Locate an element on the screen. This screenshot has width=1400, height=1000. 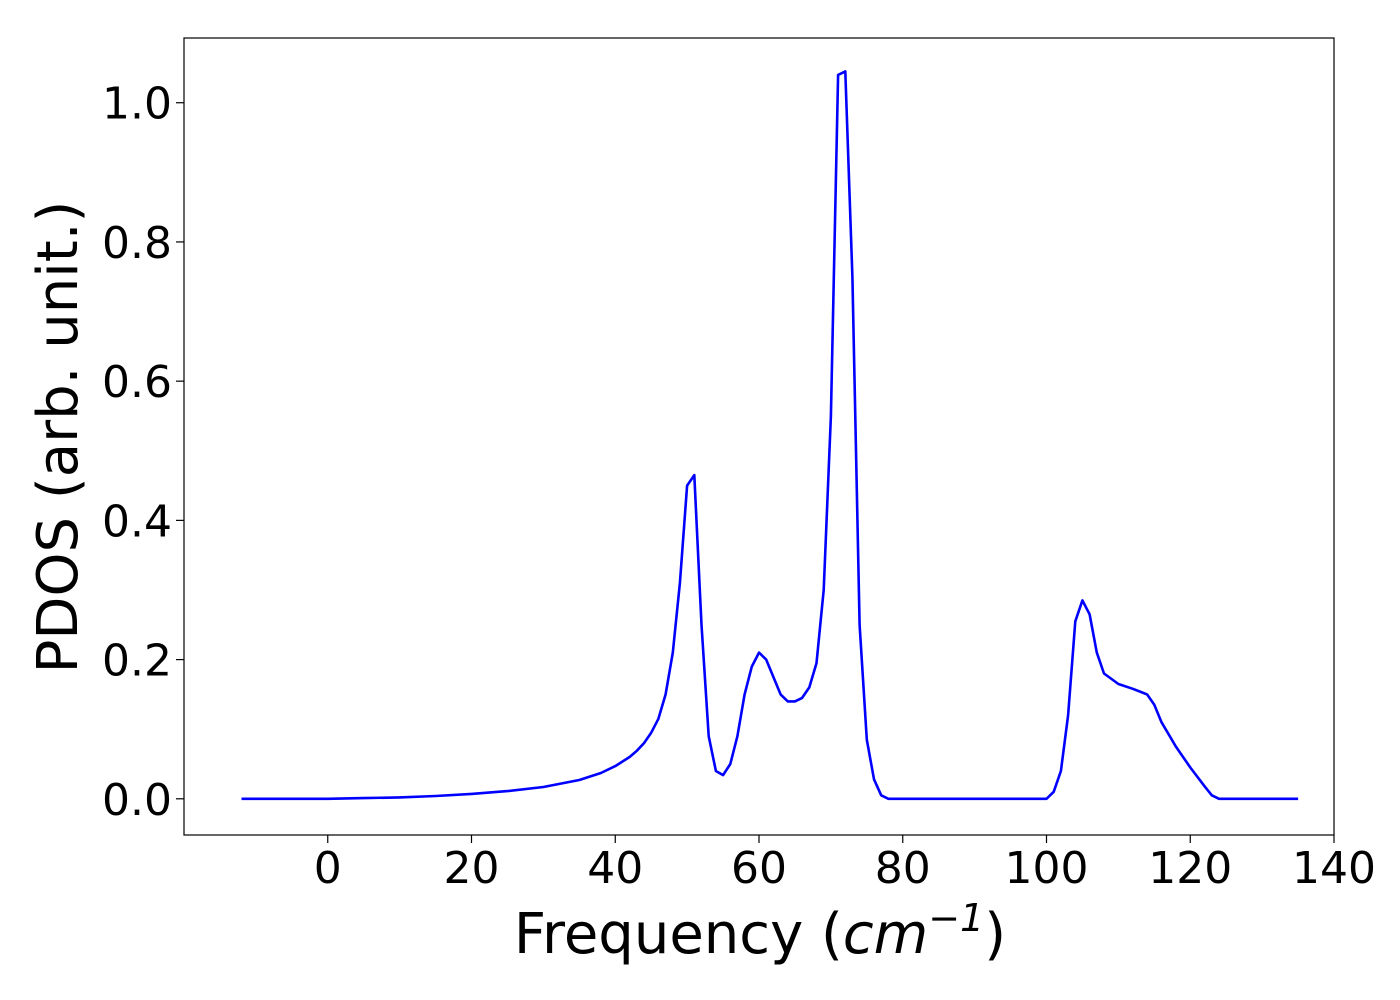
x-axis-label: Frequency (cm−1) is located at coordinates (760, 931).